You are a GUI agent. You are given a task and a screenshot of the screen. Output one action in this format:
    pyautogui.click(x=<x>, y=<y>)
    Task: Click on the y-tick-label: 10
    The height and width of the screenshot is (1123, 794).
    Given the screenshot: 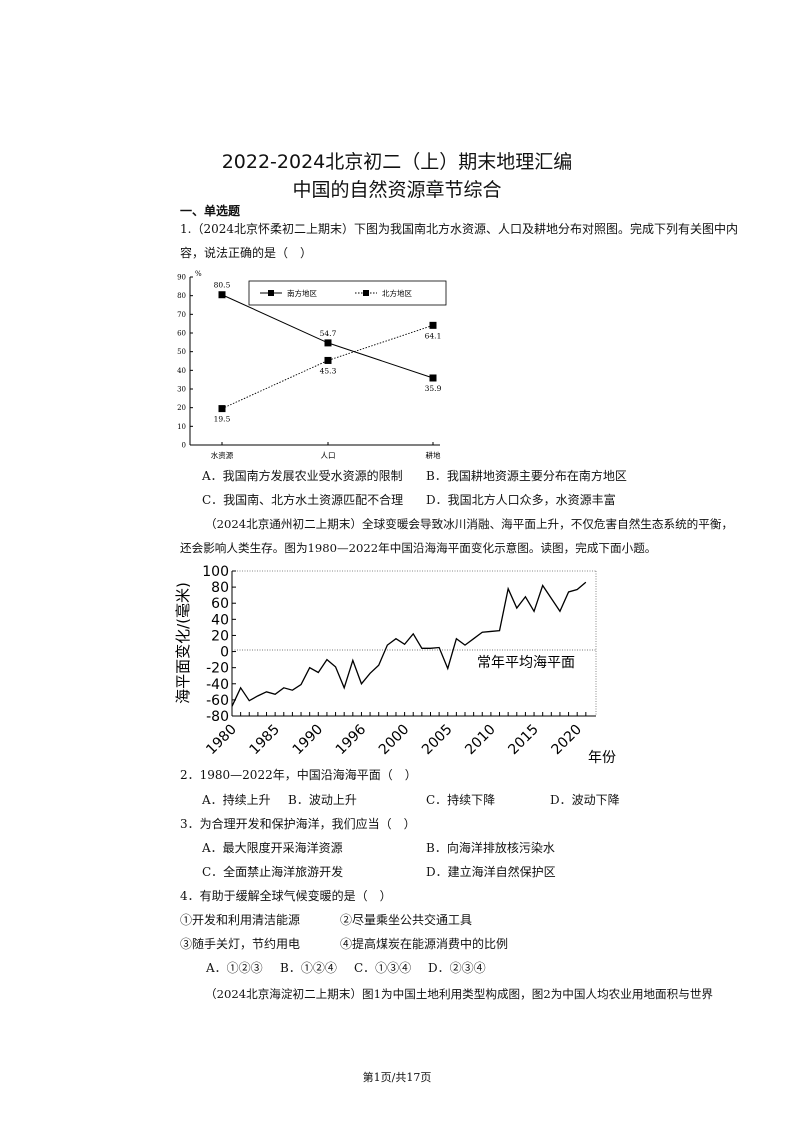 What is the action you would take?
    pyautogui.click(x=181, y=427)
    